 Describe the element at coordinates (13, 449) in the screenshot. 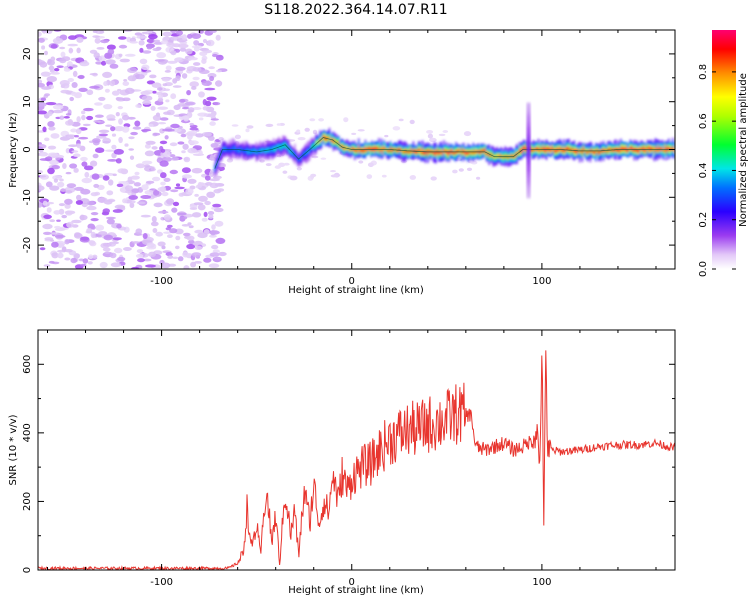

I see `snr-ylabel: SNR (10 * v/v)` at that location.